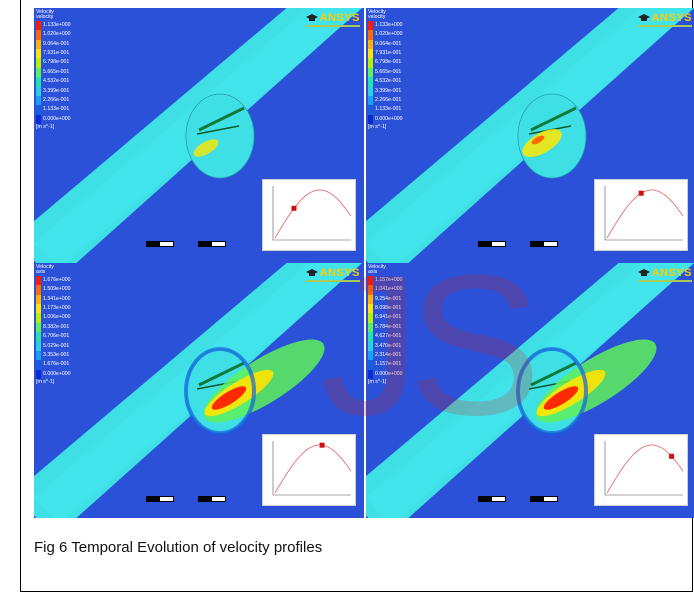 Image resolution: width=694 pixels, height=593 pixels. I want to click on legend-entry: 1.041e+000, so click(385, 290).